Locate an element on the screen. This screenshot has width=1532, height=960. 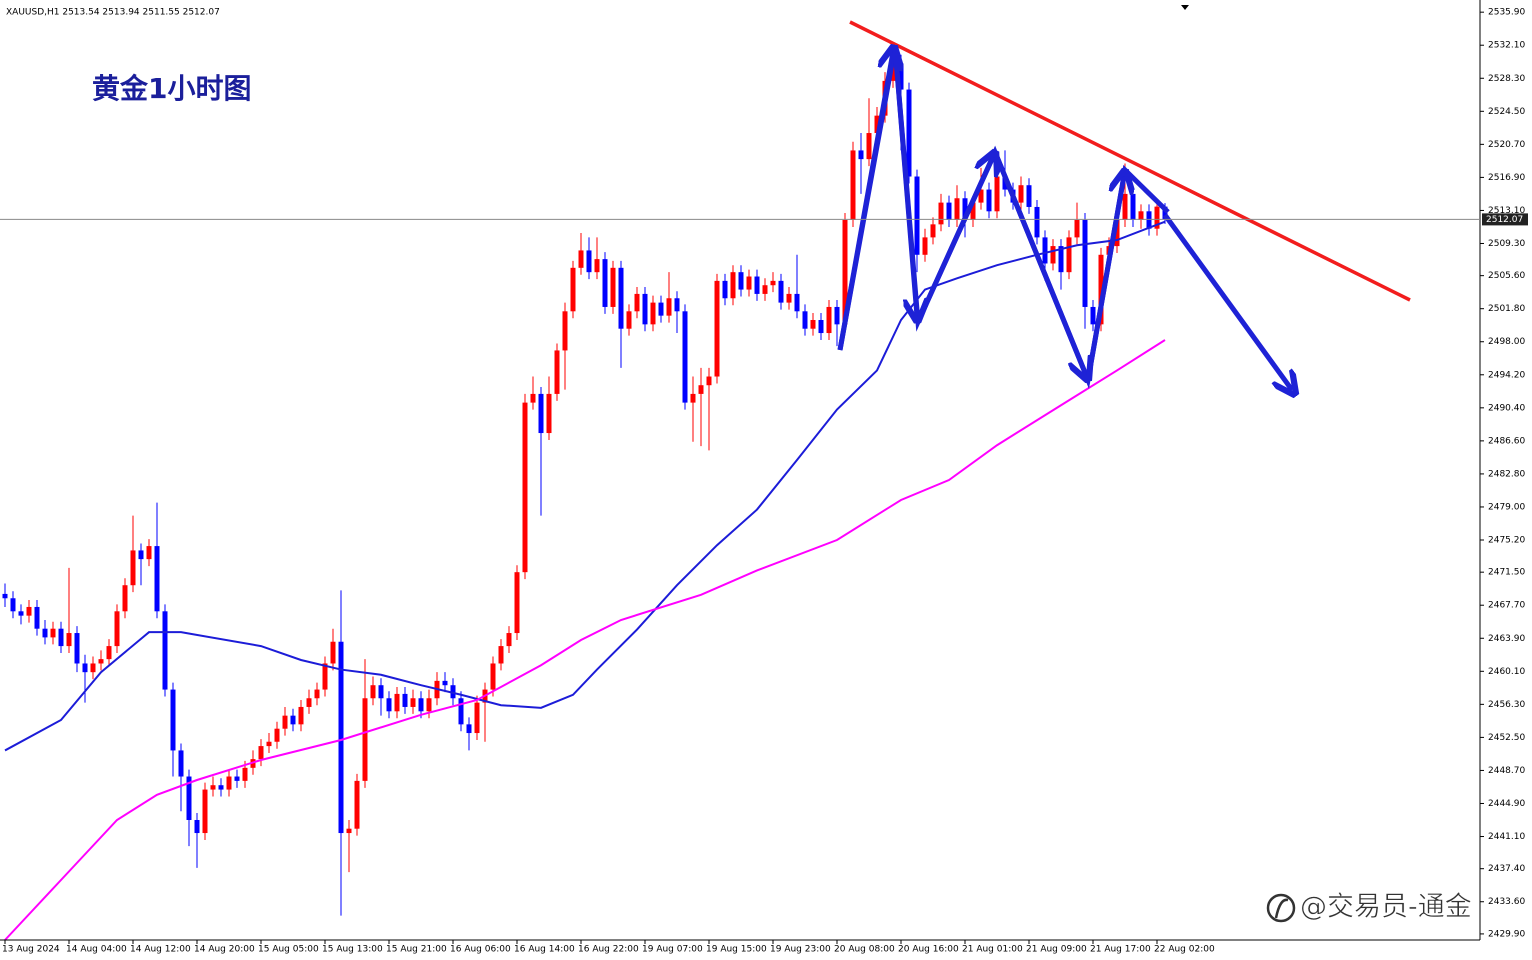
y-tick-label: 2433.60 is located at coordinates (1506, 902).